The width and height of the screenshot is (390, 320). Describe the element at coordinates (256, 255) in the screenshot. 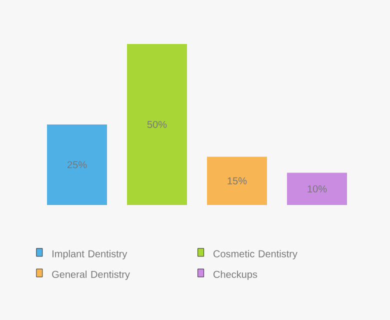

I see `legend-label: Cosmetic Dentistry` at that location.